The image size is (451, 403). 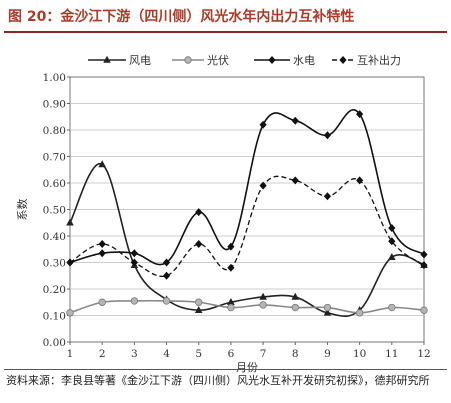 What do you see at coordinates (22, 210) in the screenshot?
I see `y-axis-label: 系数` at bounding box center [22, 210].